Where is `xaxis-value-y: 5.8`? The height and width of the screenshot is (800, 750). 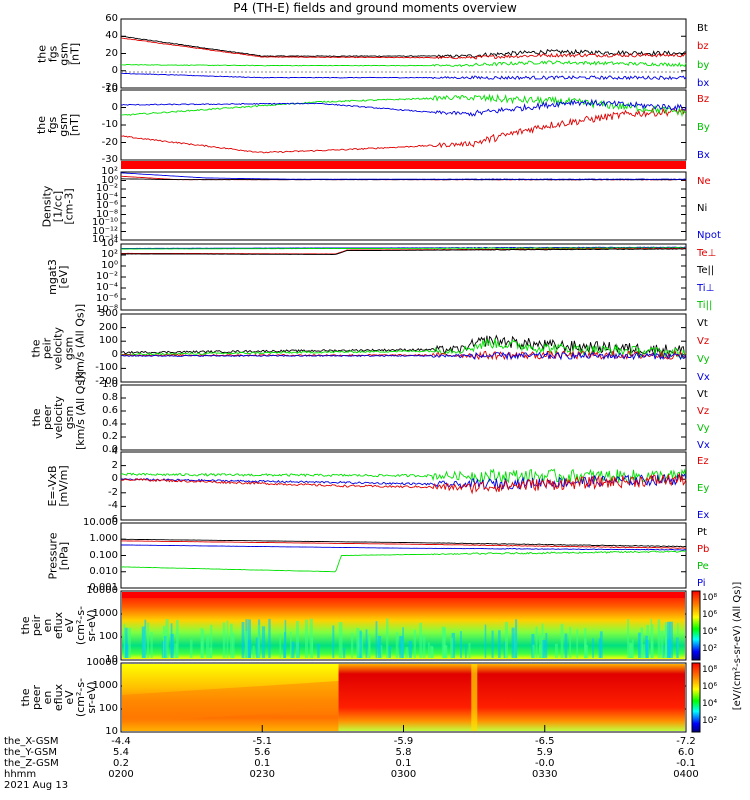
xaxis-value-y: 5.8 is located at coordinates (403, 752).